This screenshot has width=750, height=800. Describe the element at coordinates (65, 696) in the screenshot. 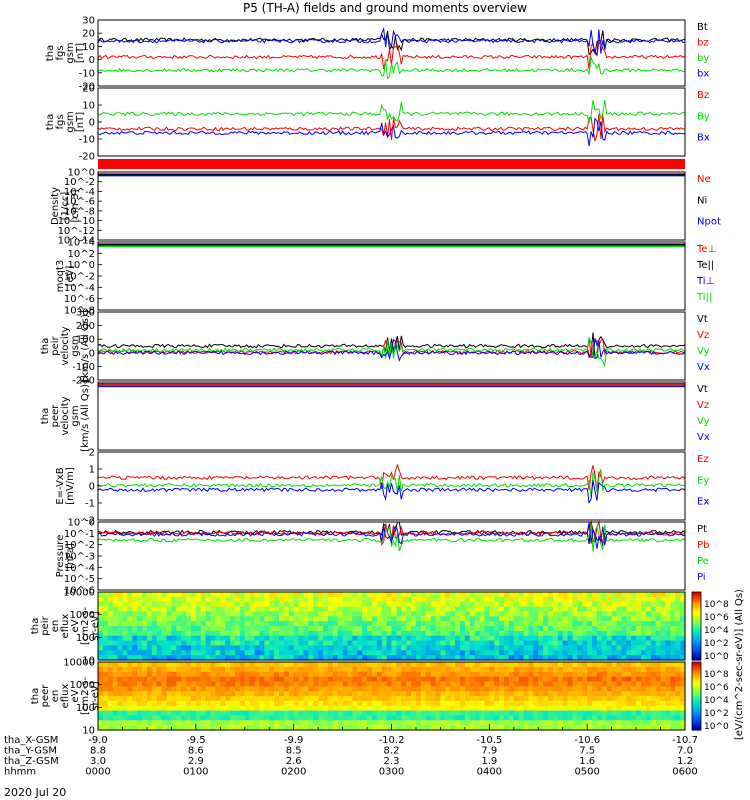

I see `y-axis-label: eflux` at that location.